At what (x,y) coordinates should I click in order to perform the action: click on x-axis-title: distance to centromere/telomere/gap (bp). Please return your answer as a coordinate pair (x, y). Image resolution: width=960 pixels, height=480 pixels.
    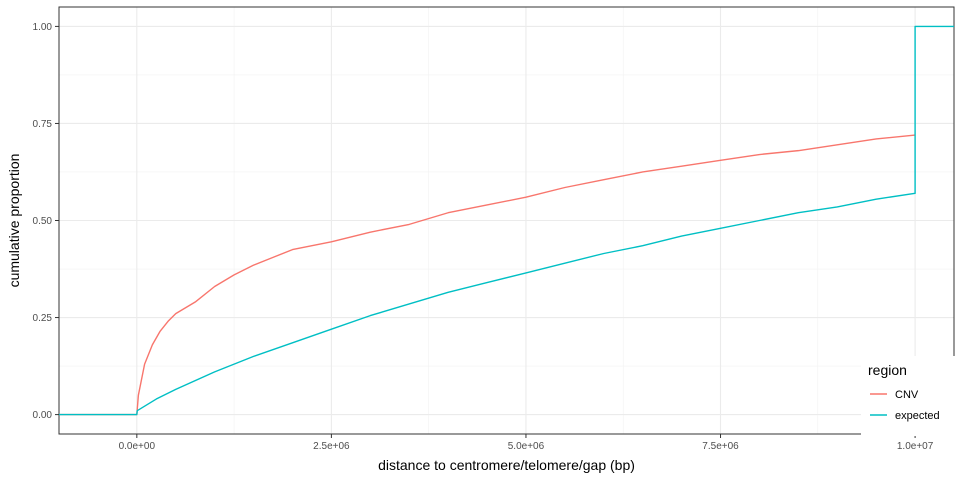
    Looking at the image, I should click on (506, 465).